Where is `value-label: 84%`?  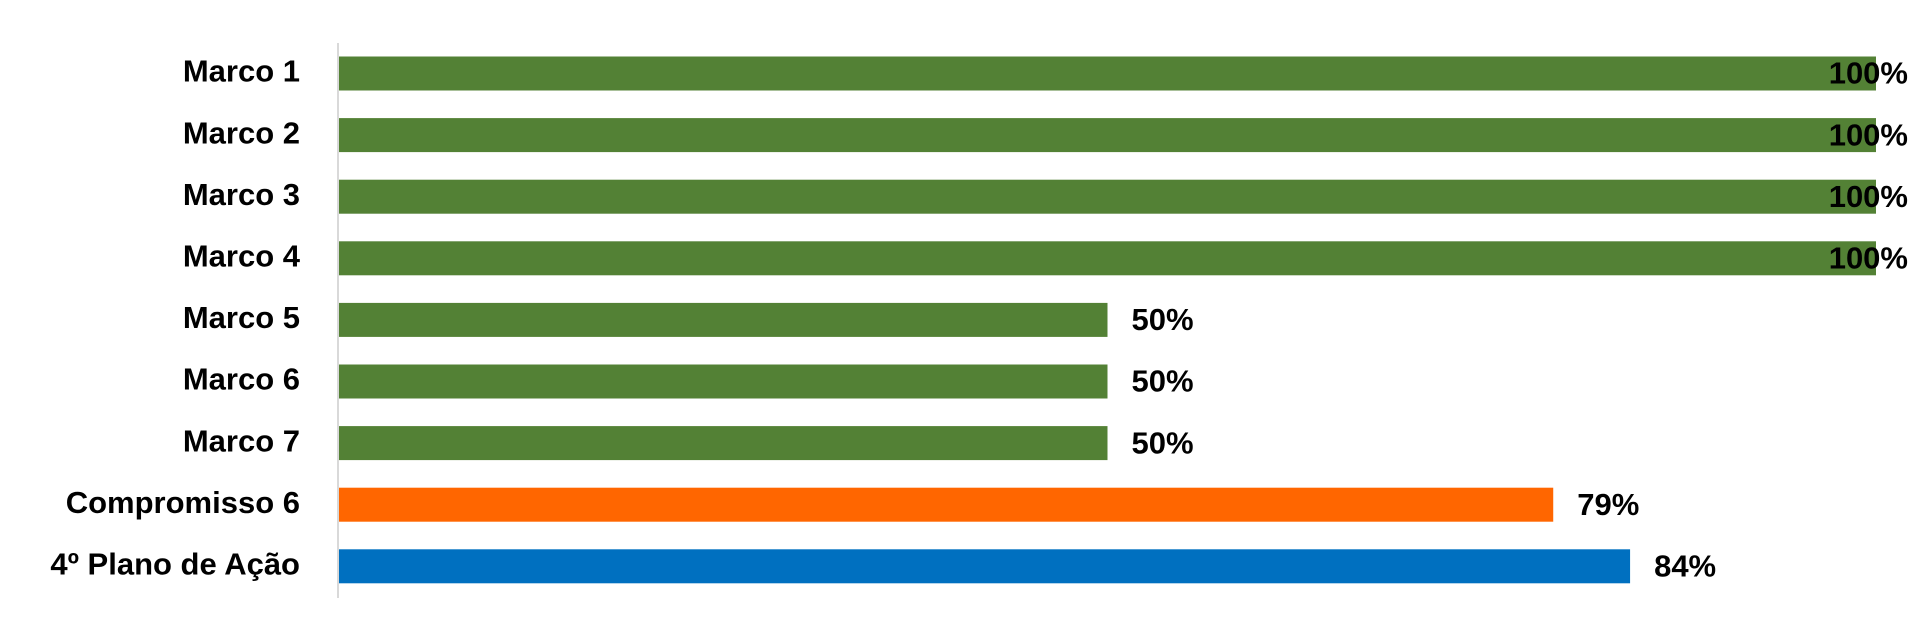
value-label: 84% is located at coordinates (1685, 565).